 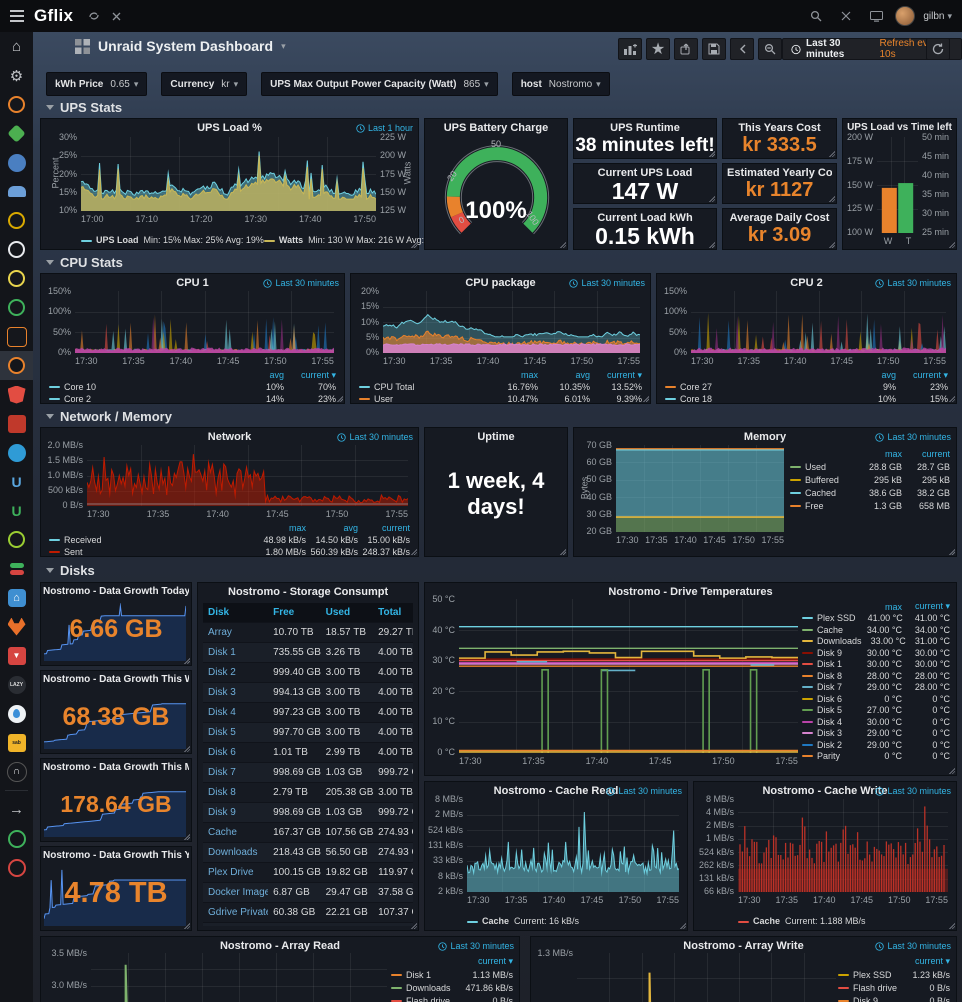 What do you see at coordinates (500, 283) in the screenshot?
I see `panel-title: CPU package` at bounding box center [500, 283].